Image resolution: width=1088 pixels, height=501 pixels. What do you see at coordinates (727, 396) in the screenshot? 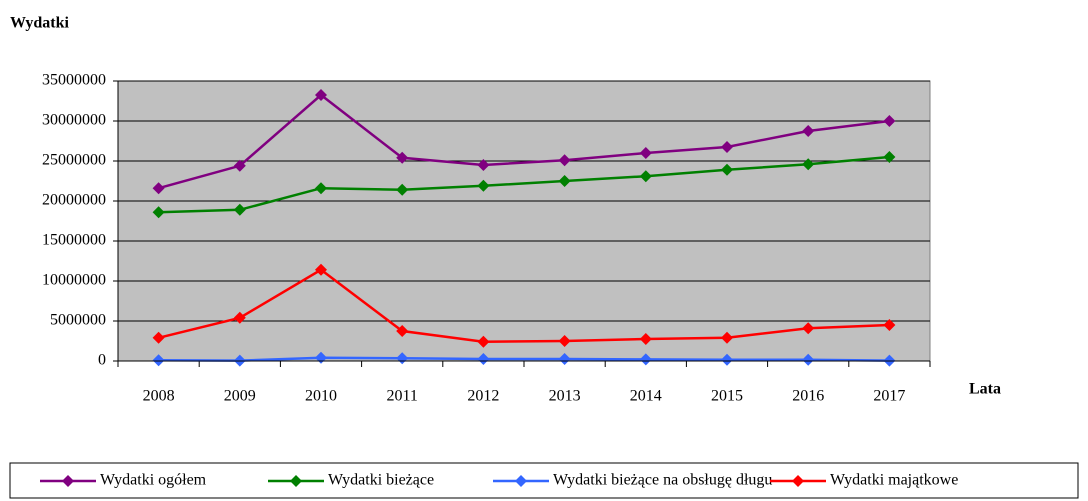
I see `x-tick-label: 2015` at bounding box center [727, 396].